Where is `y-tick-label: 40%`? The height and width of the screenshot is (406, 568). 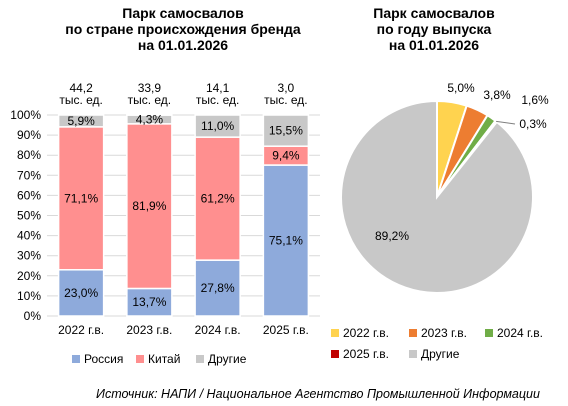 y-tick-label: 40% is located at coordinates (29, 236).